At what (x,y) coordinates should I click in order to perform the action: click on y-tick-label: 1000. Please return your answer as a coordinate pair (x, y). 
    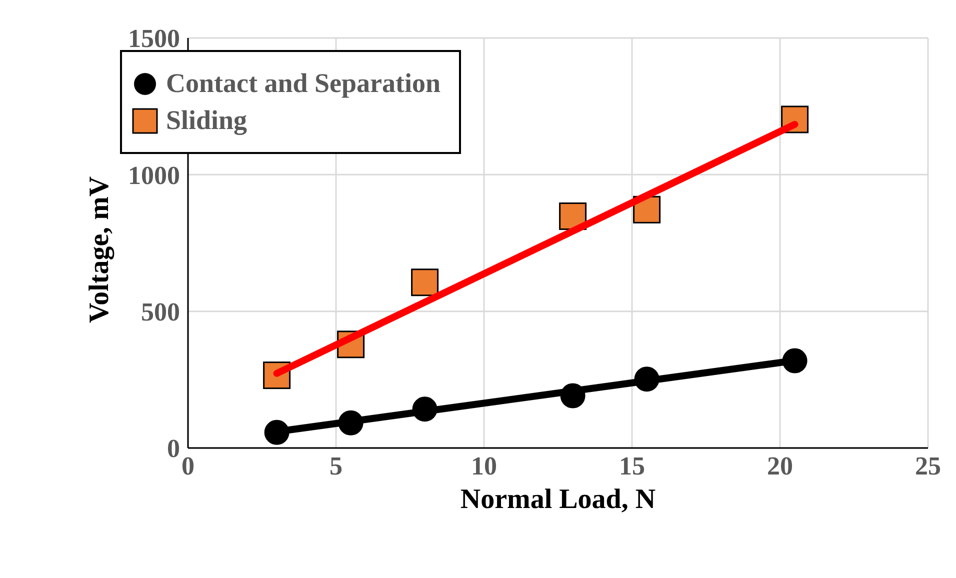
    Looking at the image, I should click on (154, 175).